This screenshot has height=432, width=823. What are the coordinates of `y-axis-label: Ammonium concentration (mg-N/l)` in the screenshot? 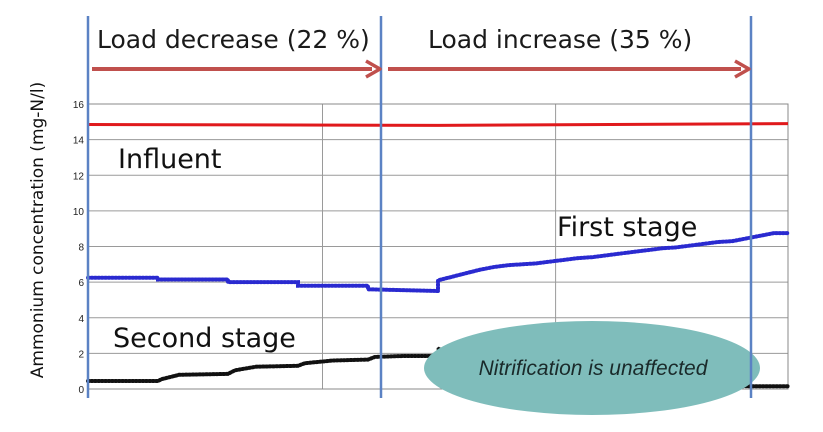 It's located at (38, 230).